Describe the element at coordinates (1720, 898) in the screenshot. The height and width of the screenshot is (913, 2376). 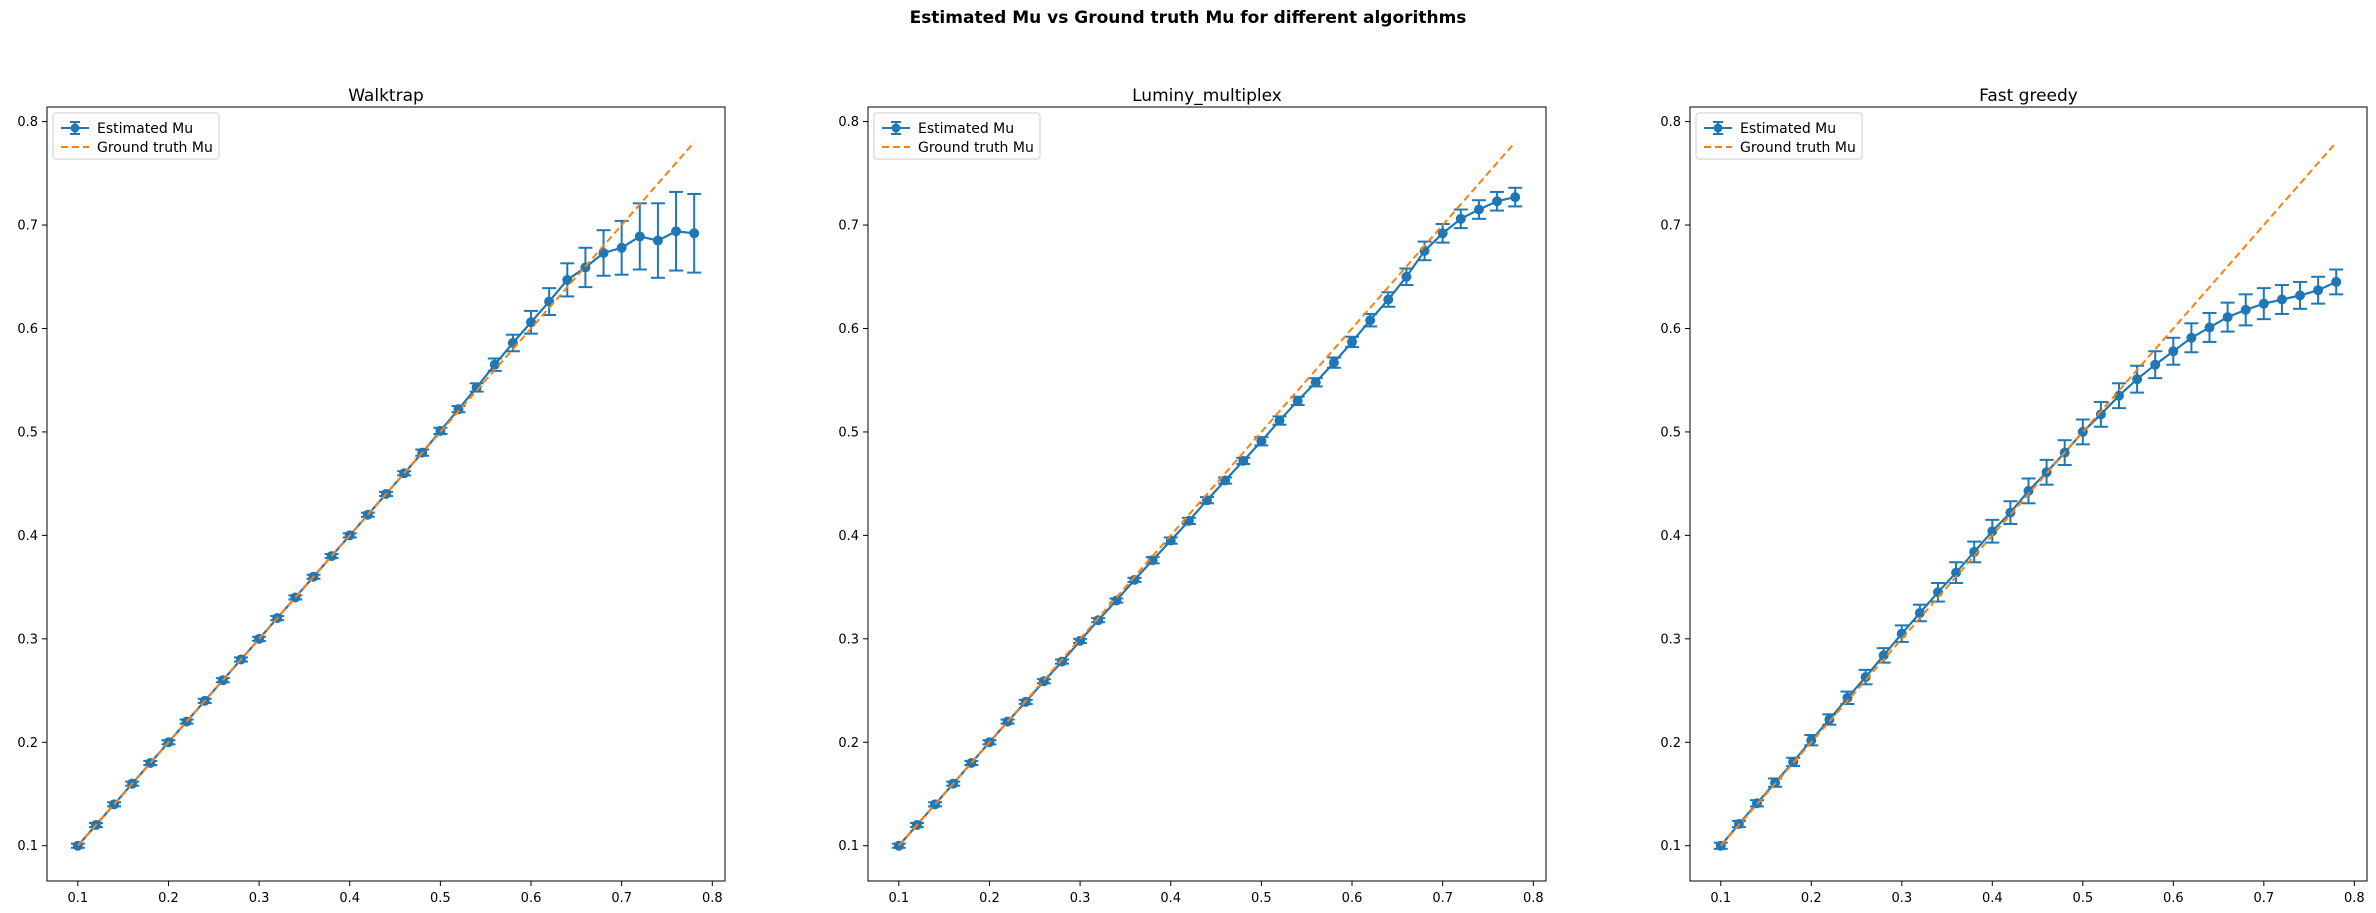
I see `x-tick-label: 0.1` at that location.